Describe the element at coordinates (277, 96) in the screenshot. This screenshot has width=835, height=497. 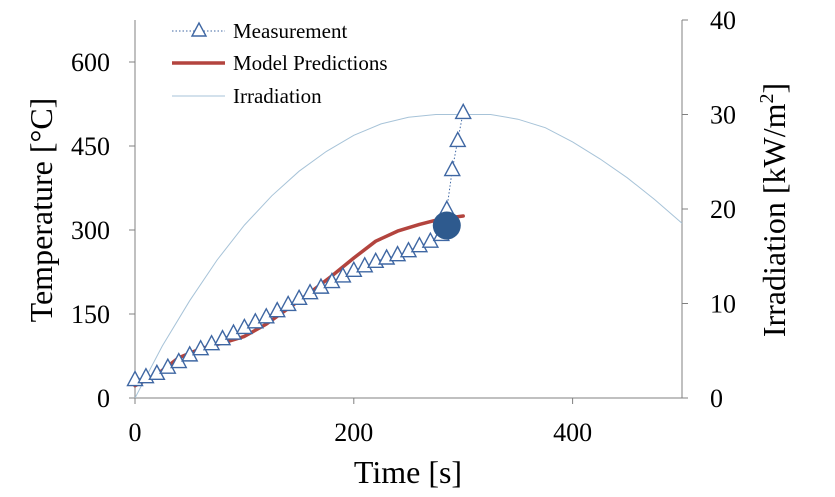
I see `legend-label-irradiation: Irradiation` at that location.